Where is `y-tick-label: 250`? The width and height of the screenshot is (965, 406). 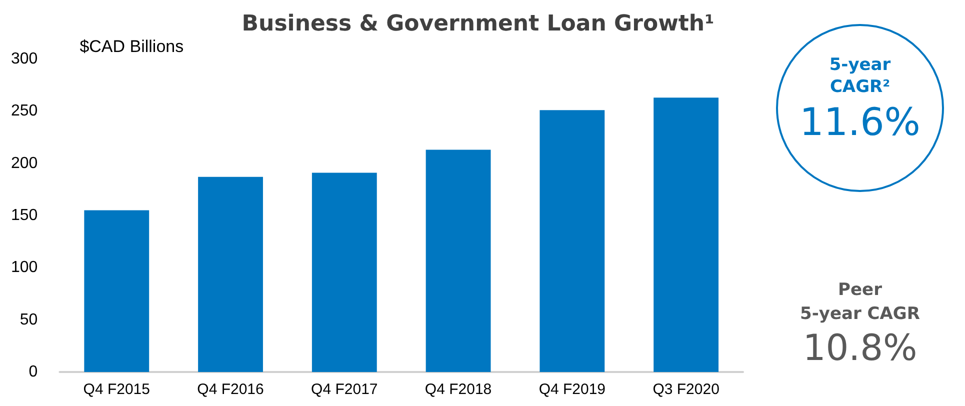
y-tick-label: 250 is located at coordinates (24, 111).